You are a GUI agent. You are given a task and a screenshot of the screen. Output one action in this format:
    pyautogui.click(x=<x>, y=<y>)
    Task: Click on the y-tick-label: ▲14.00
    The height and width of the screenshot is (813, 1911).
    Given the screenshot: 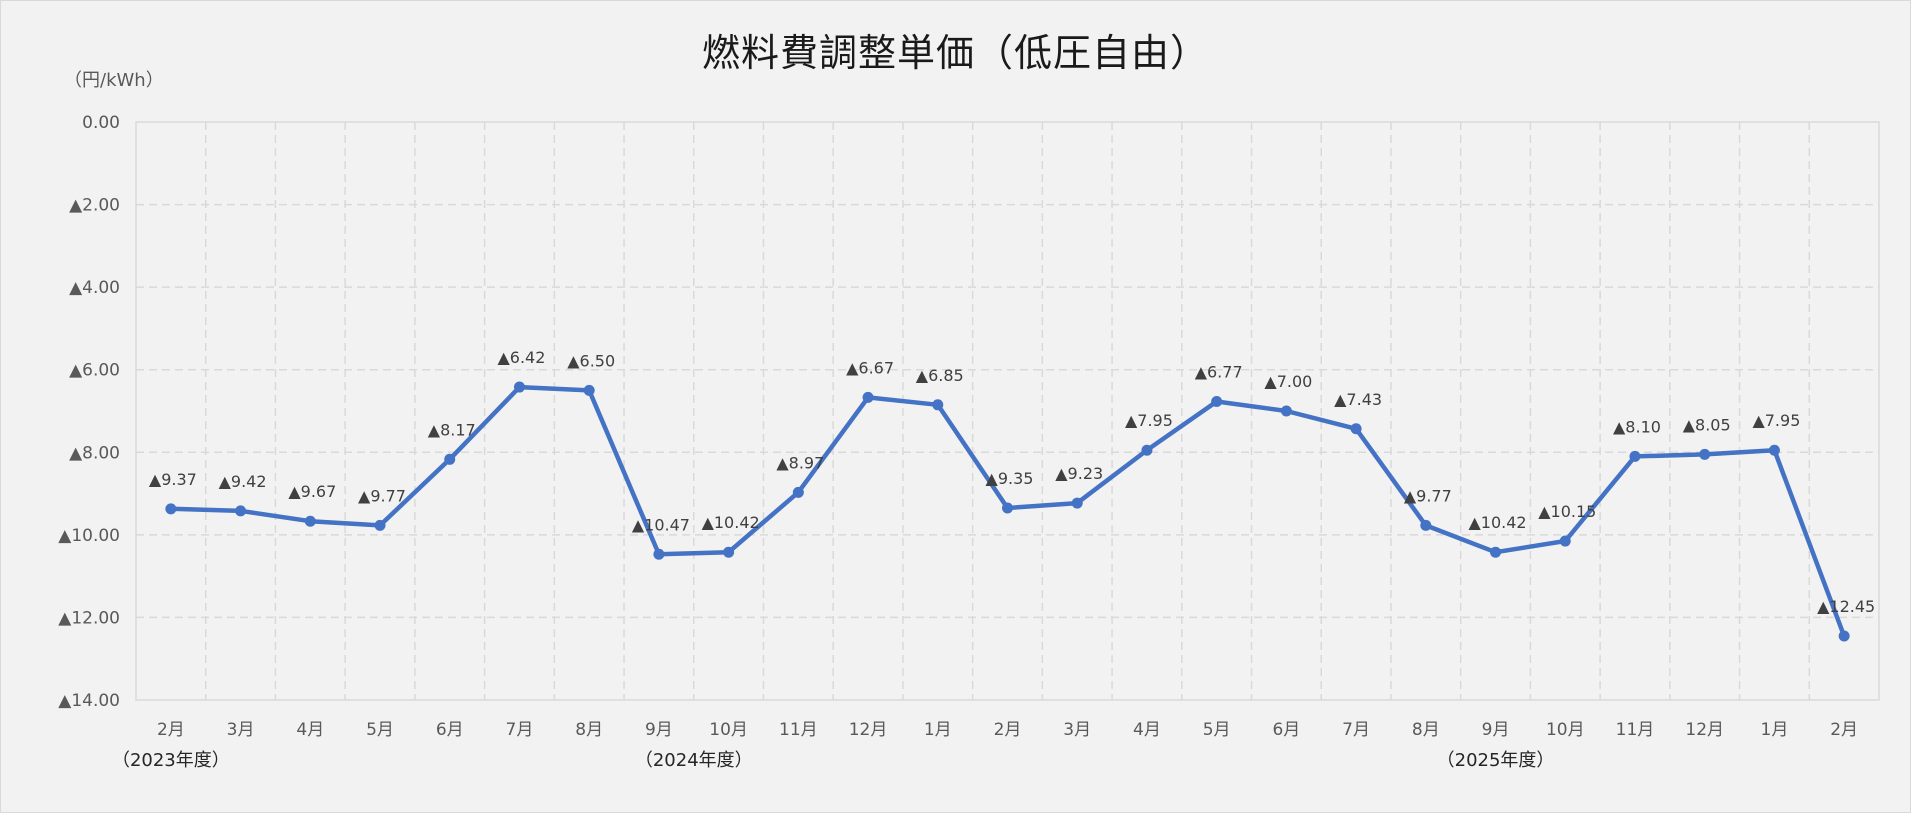 What is the action you would take?
    pyautogui.click(x=89, y=701)
    